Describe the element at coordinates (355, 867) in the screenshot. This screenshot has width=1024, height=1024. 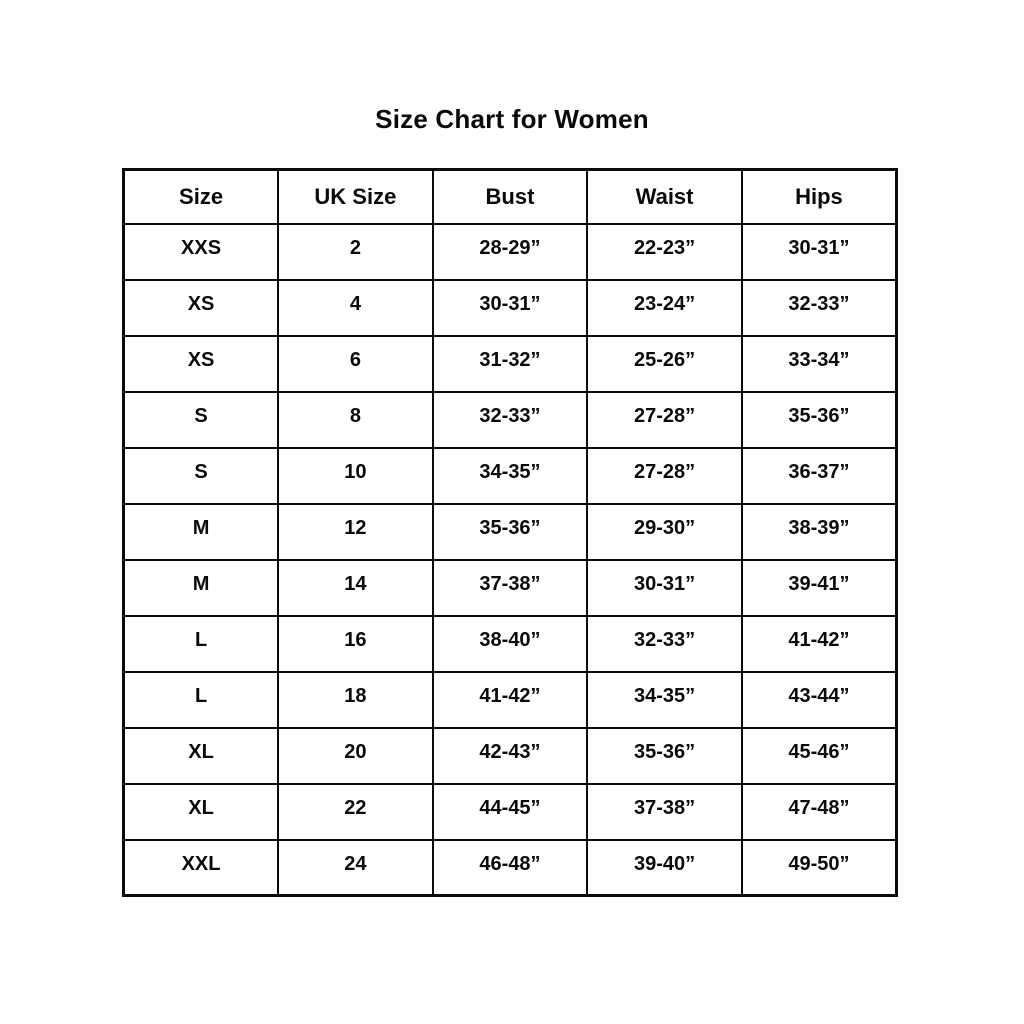
I see `table-cell: 24` at that location.